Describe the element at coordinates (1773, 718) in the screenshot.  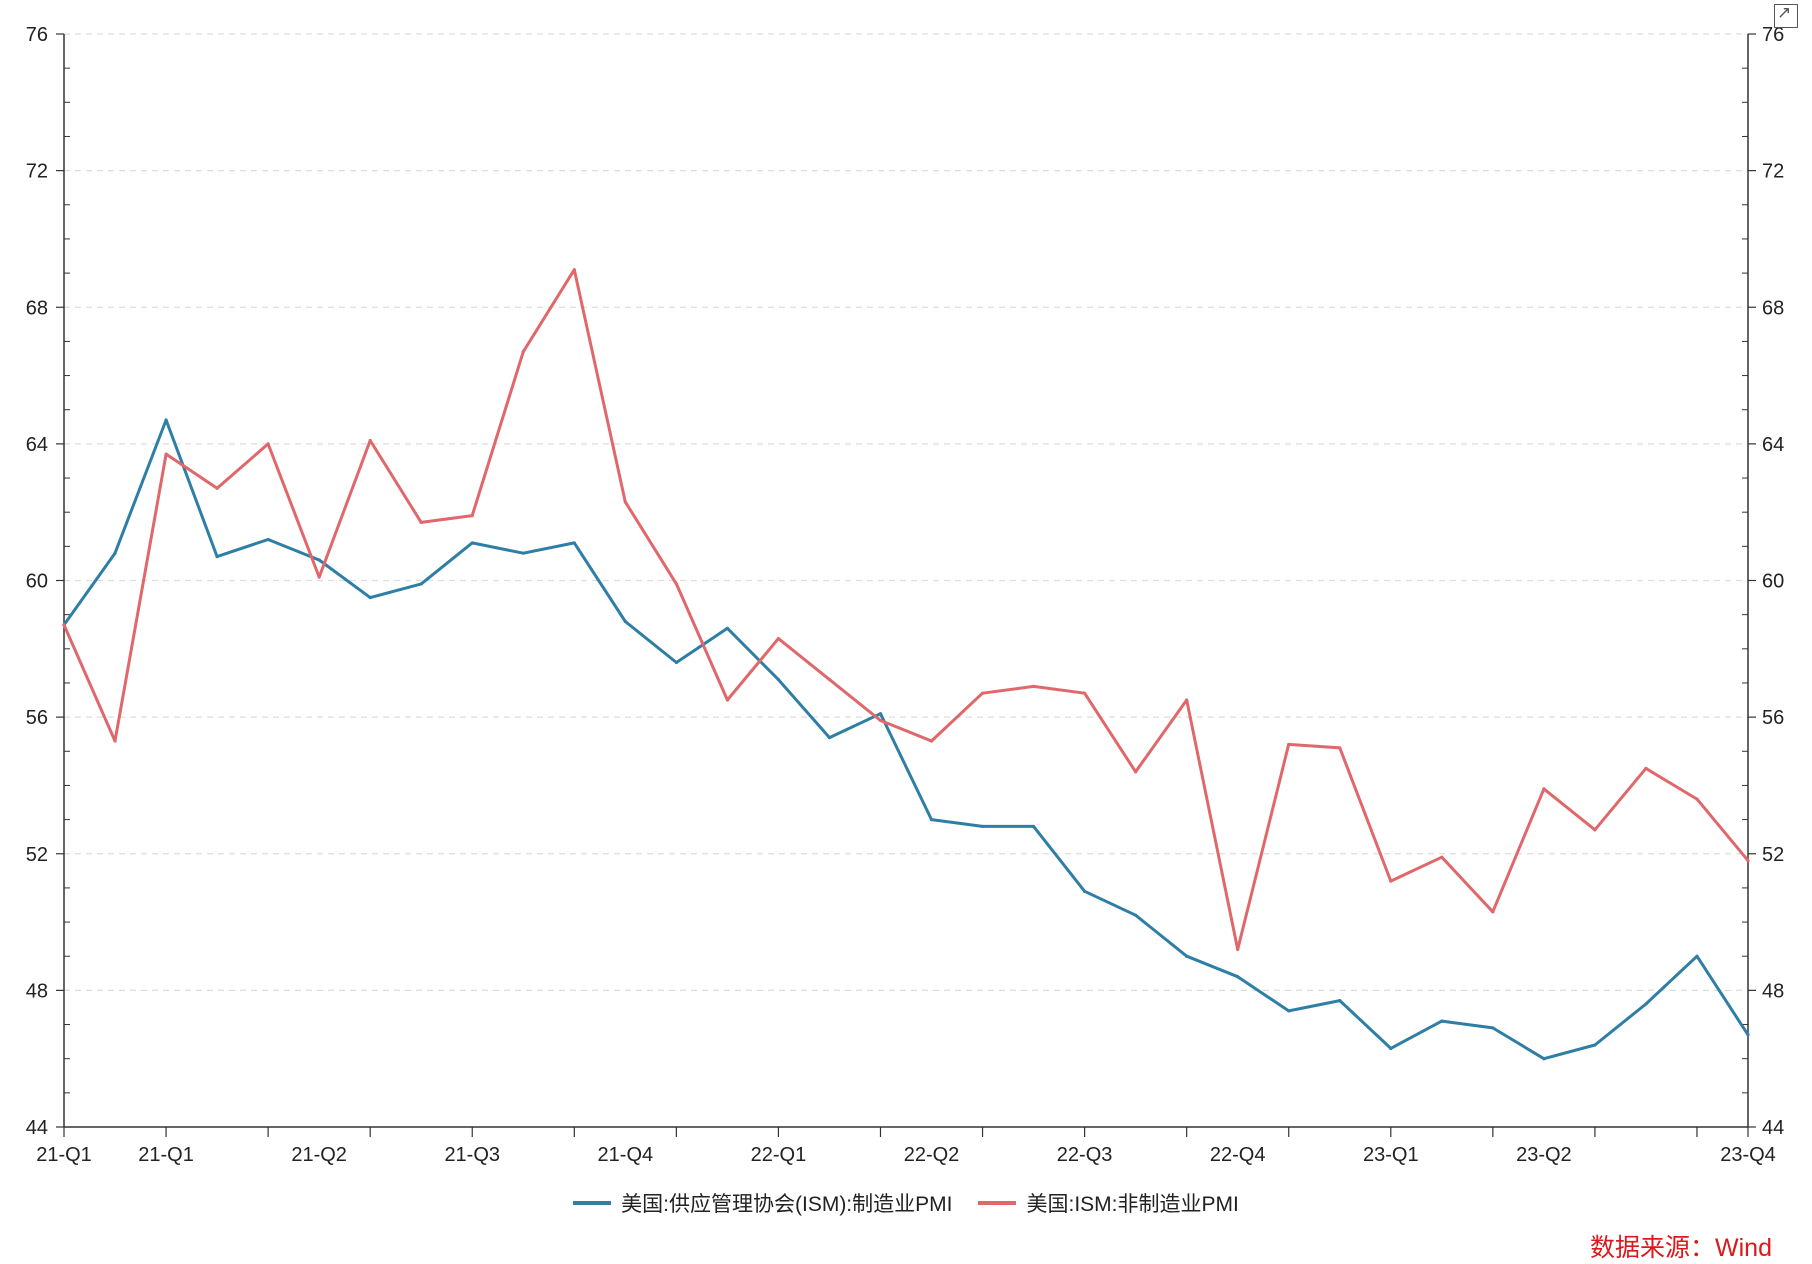
I see `y-tick-label-right: 56` at that location.